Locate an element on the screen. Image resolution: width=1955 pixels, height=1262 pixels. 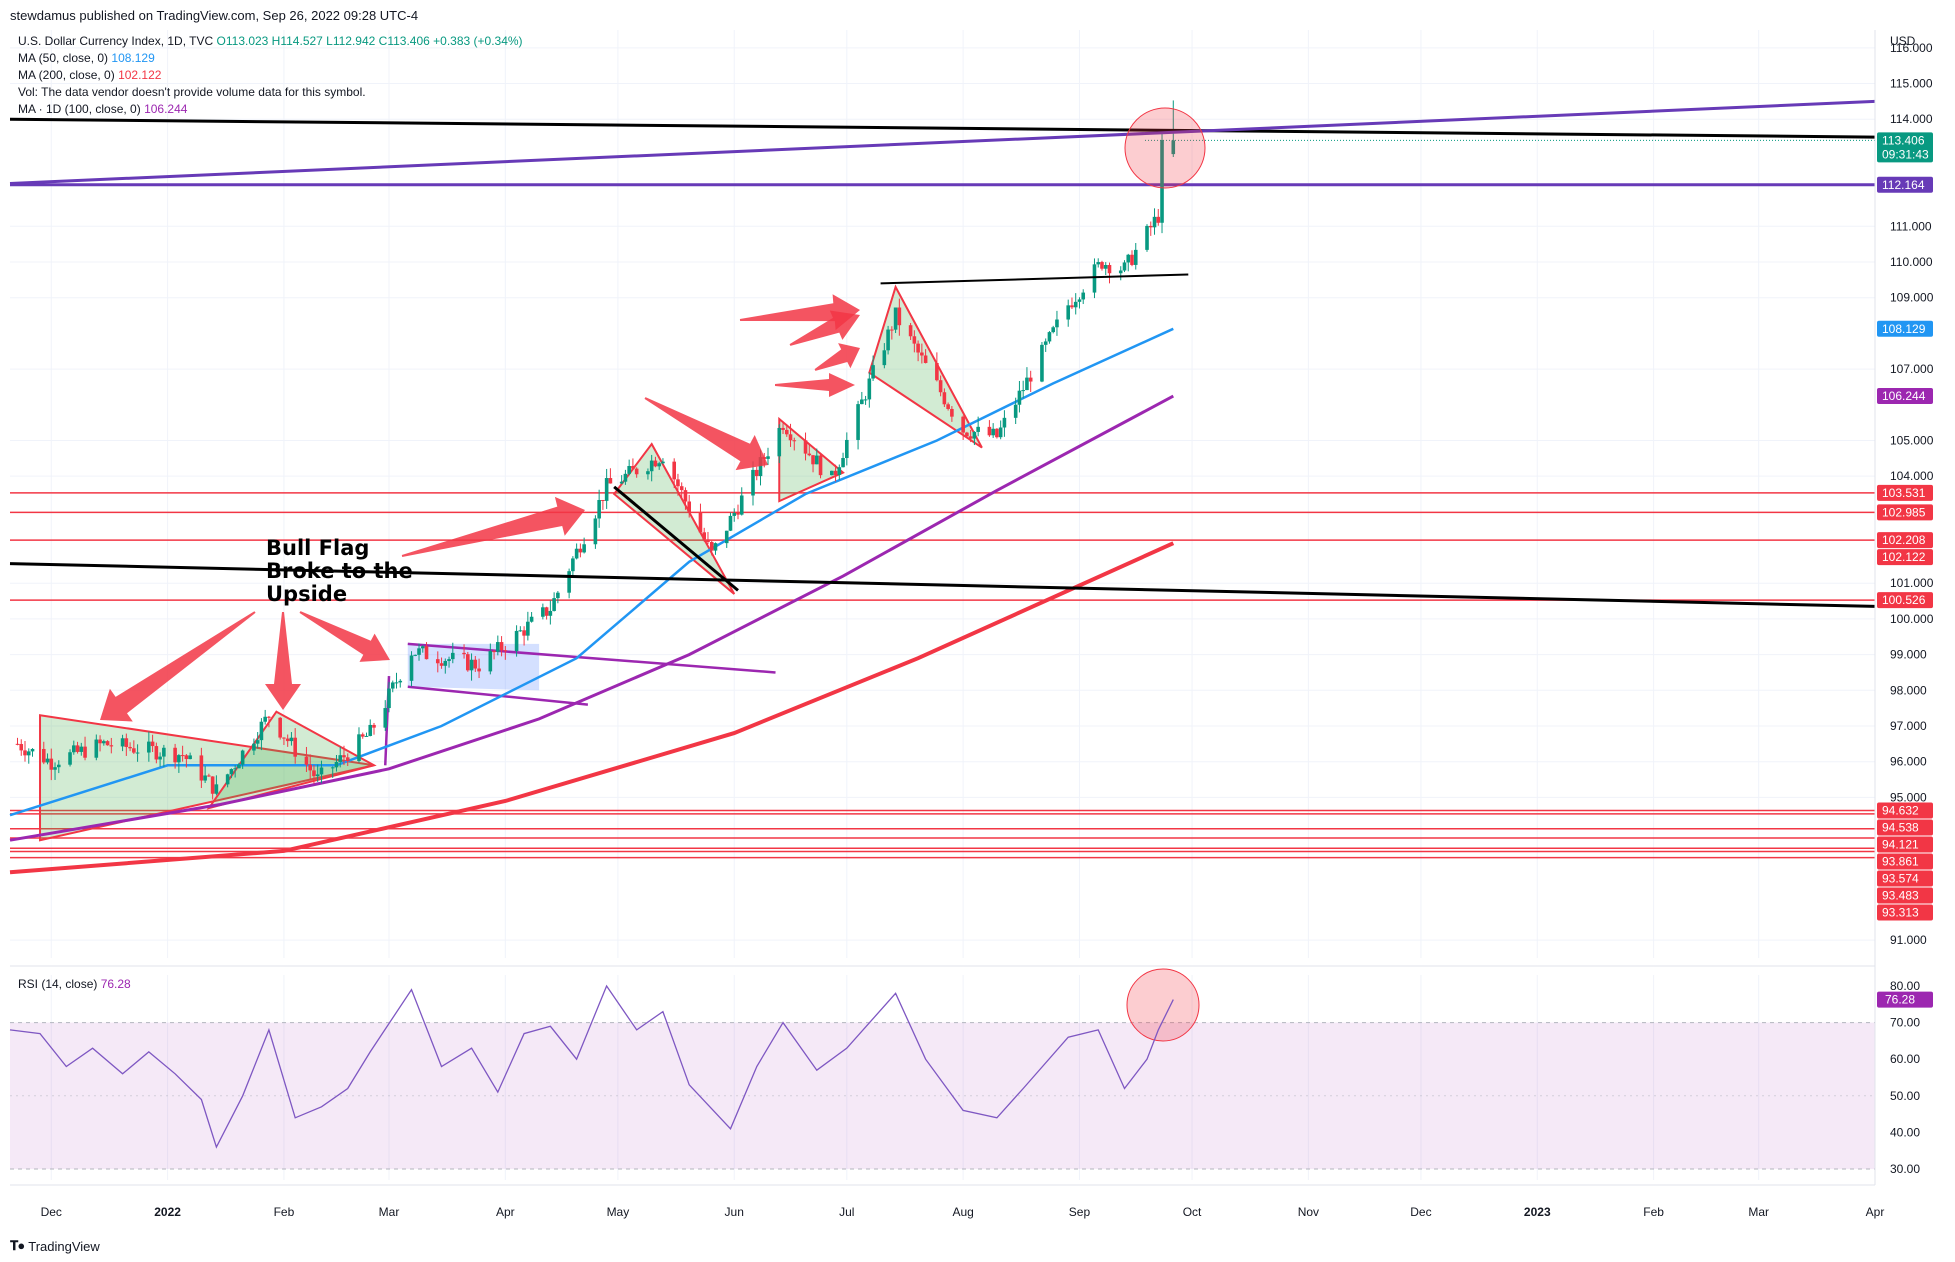
tradingview-footer: 𝐓● TradingView is located at coordinates (55, 1246).